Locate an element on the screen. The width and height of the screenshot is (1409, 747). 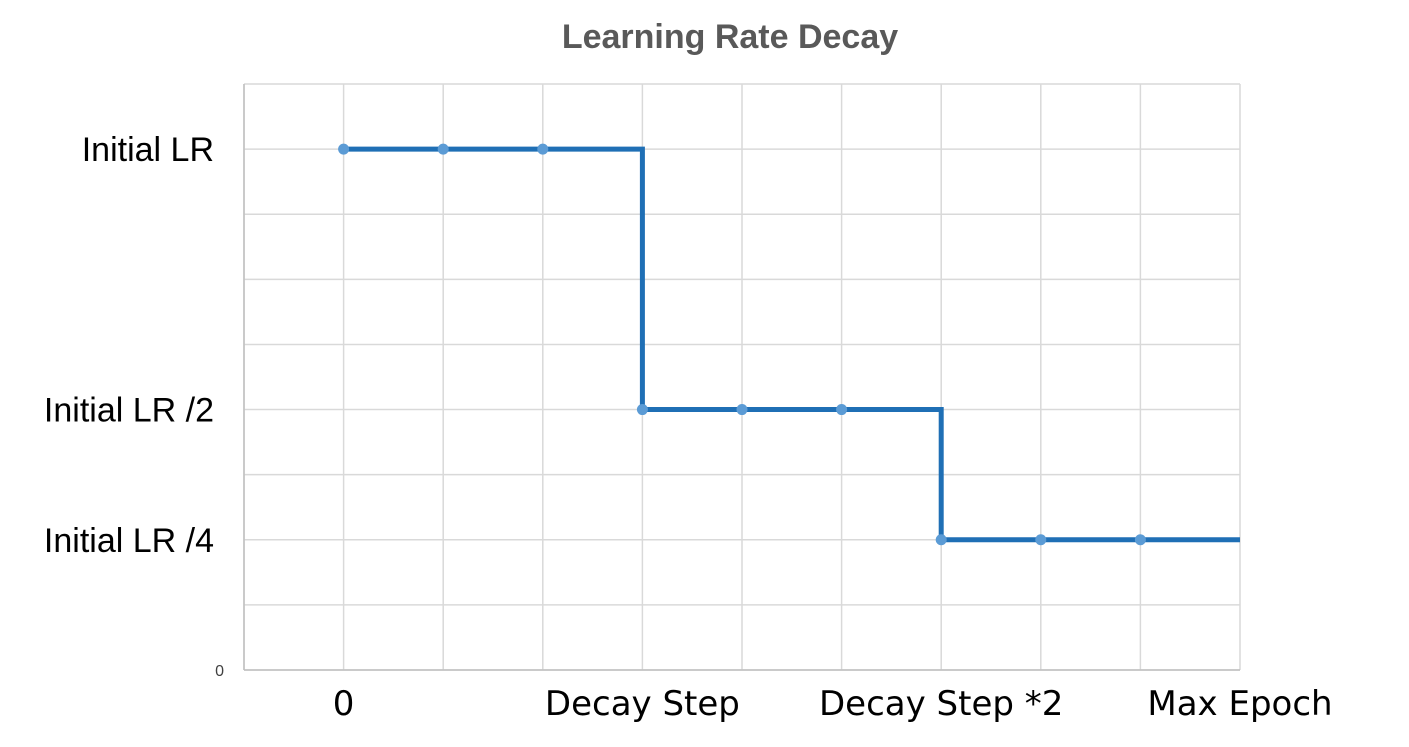
x-tick-label: Decay Step is located at coordinates (642, 704).